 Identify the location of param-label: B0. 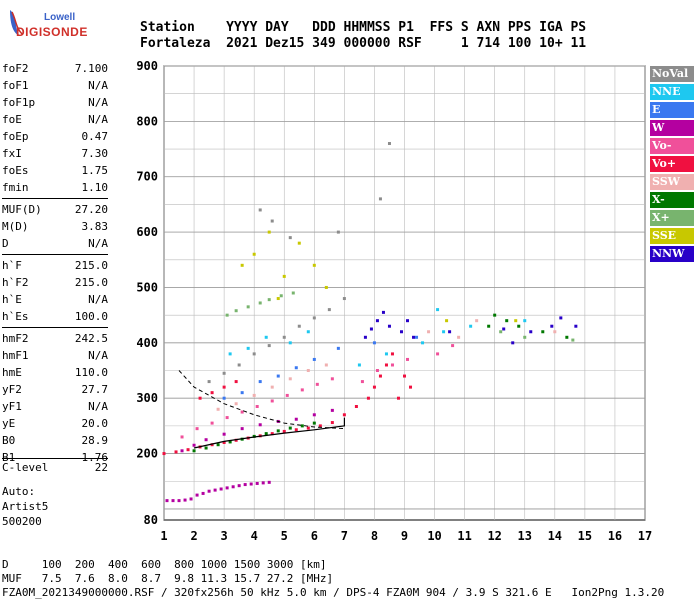
(9, 440).